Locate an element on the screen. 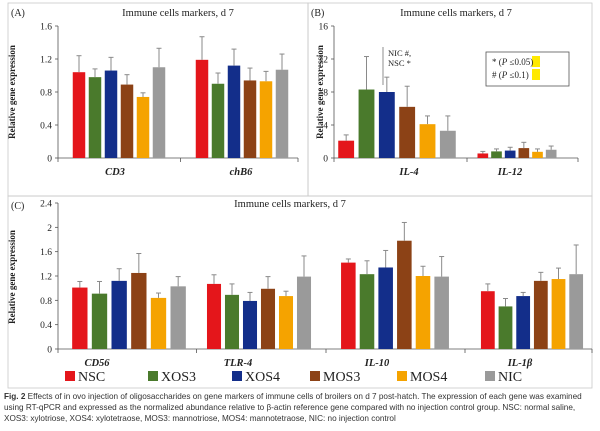 The image size is (600, 431). category-label: IL-12 is located at coordinates (510, 172).